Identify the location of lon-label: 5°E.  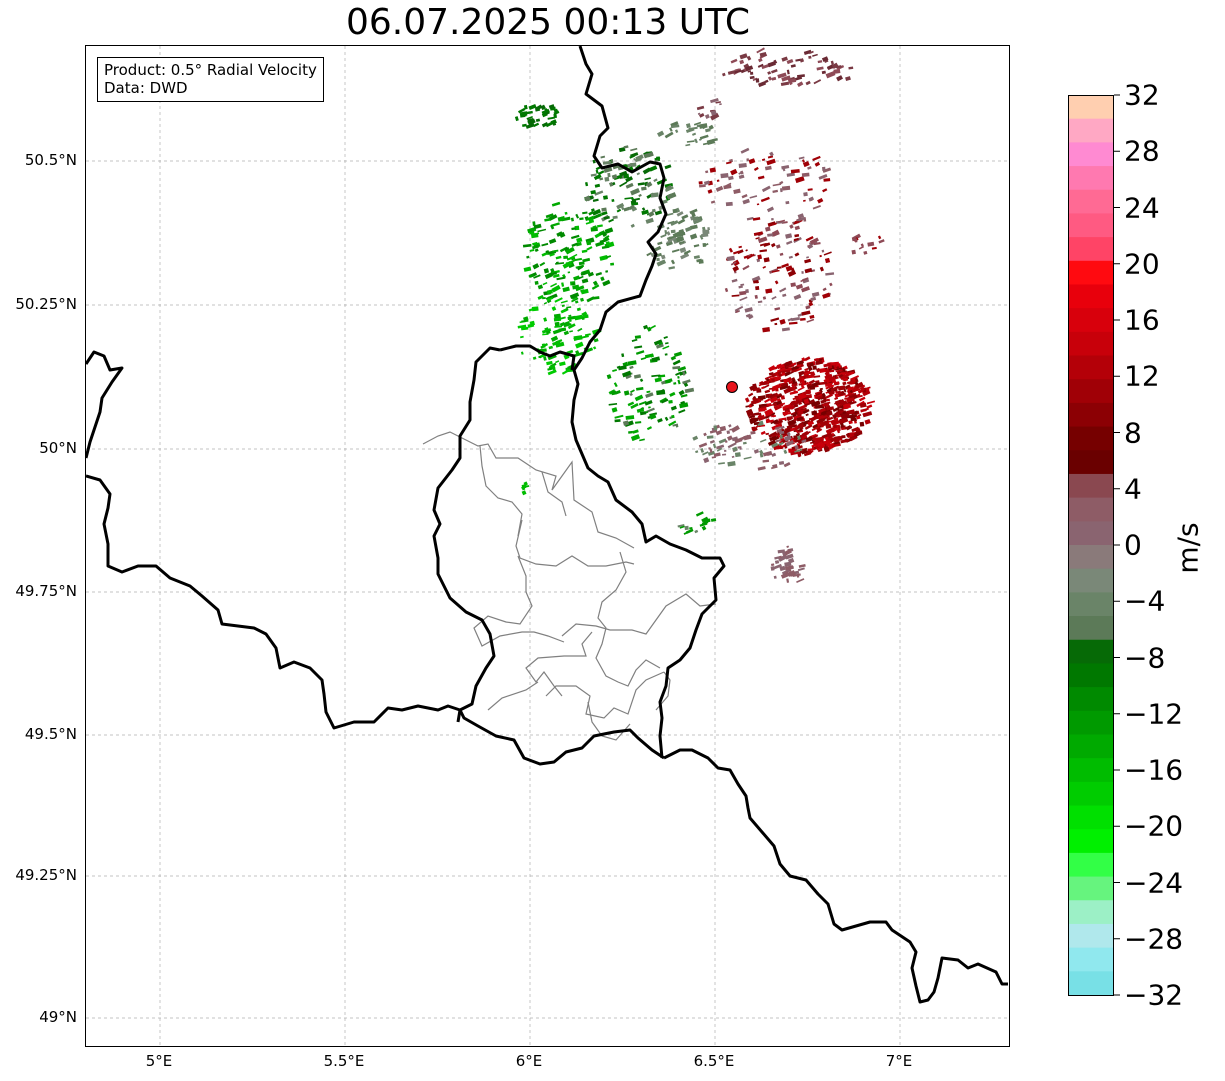
(159, 1061).